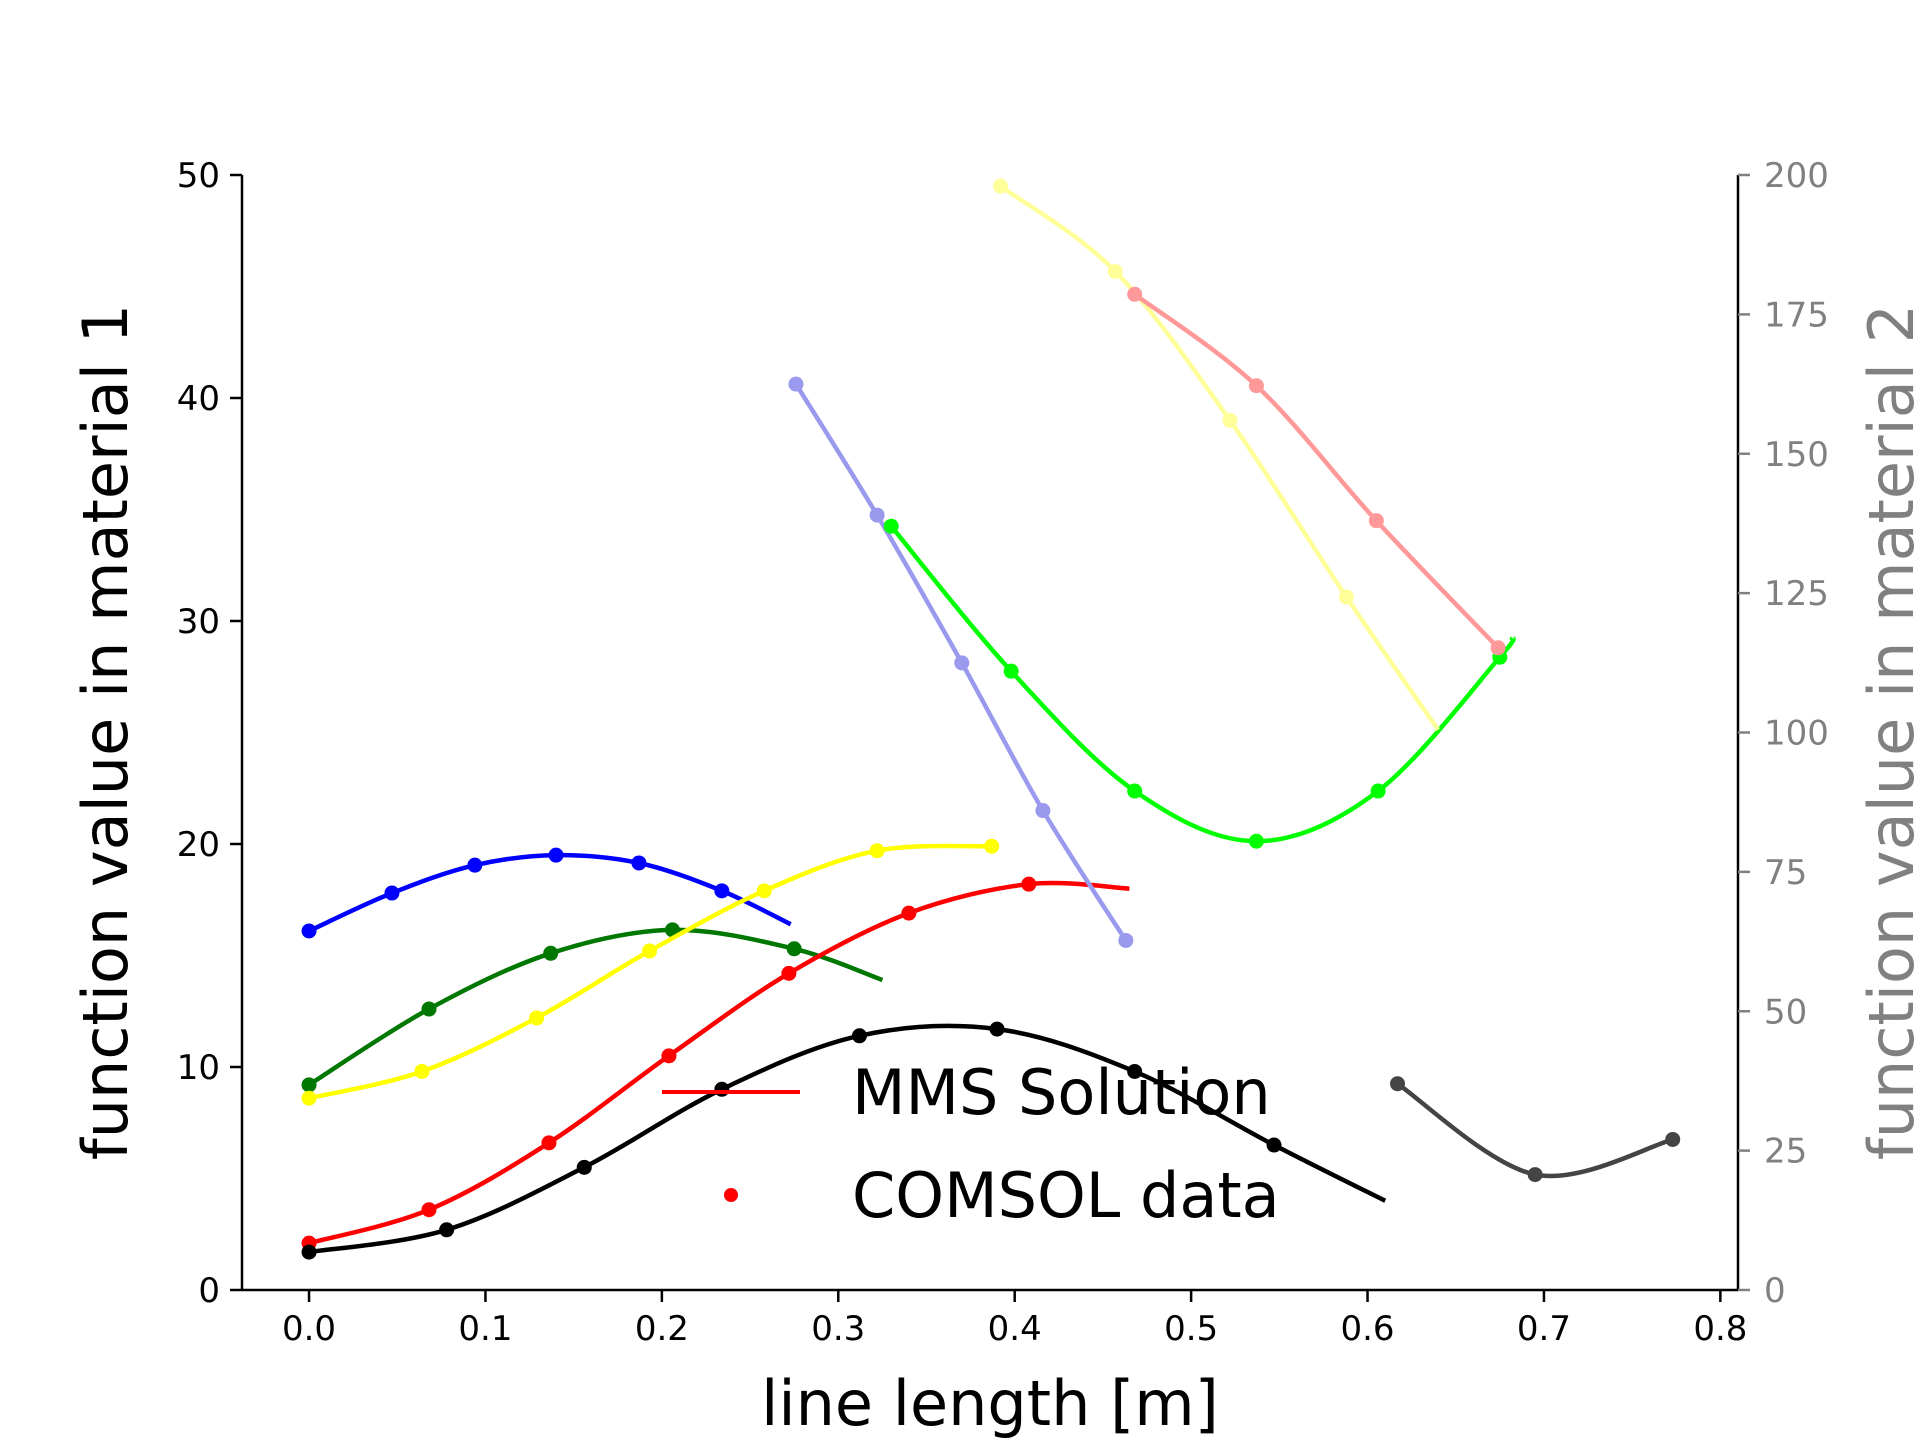 The height and width of the screenshot is (1440, 1920). What do you see at coordinates (1785, 873) in the screenshot?
I see `right-y-tick-label: 75` at bounding box center [1785, 873].